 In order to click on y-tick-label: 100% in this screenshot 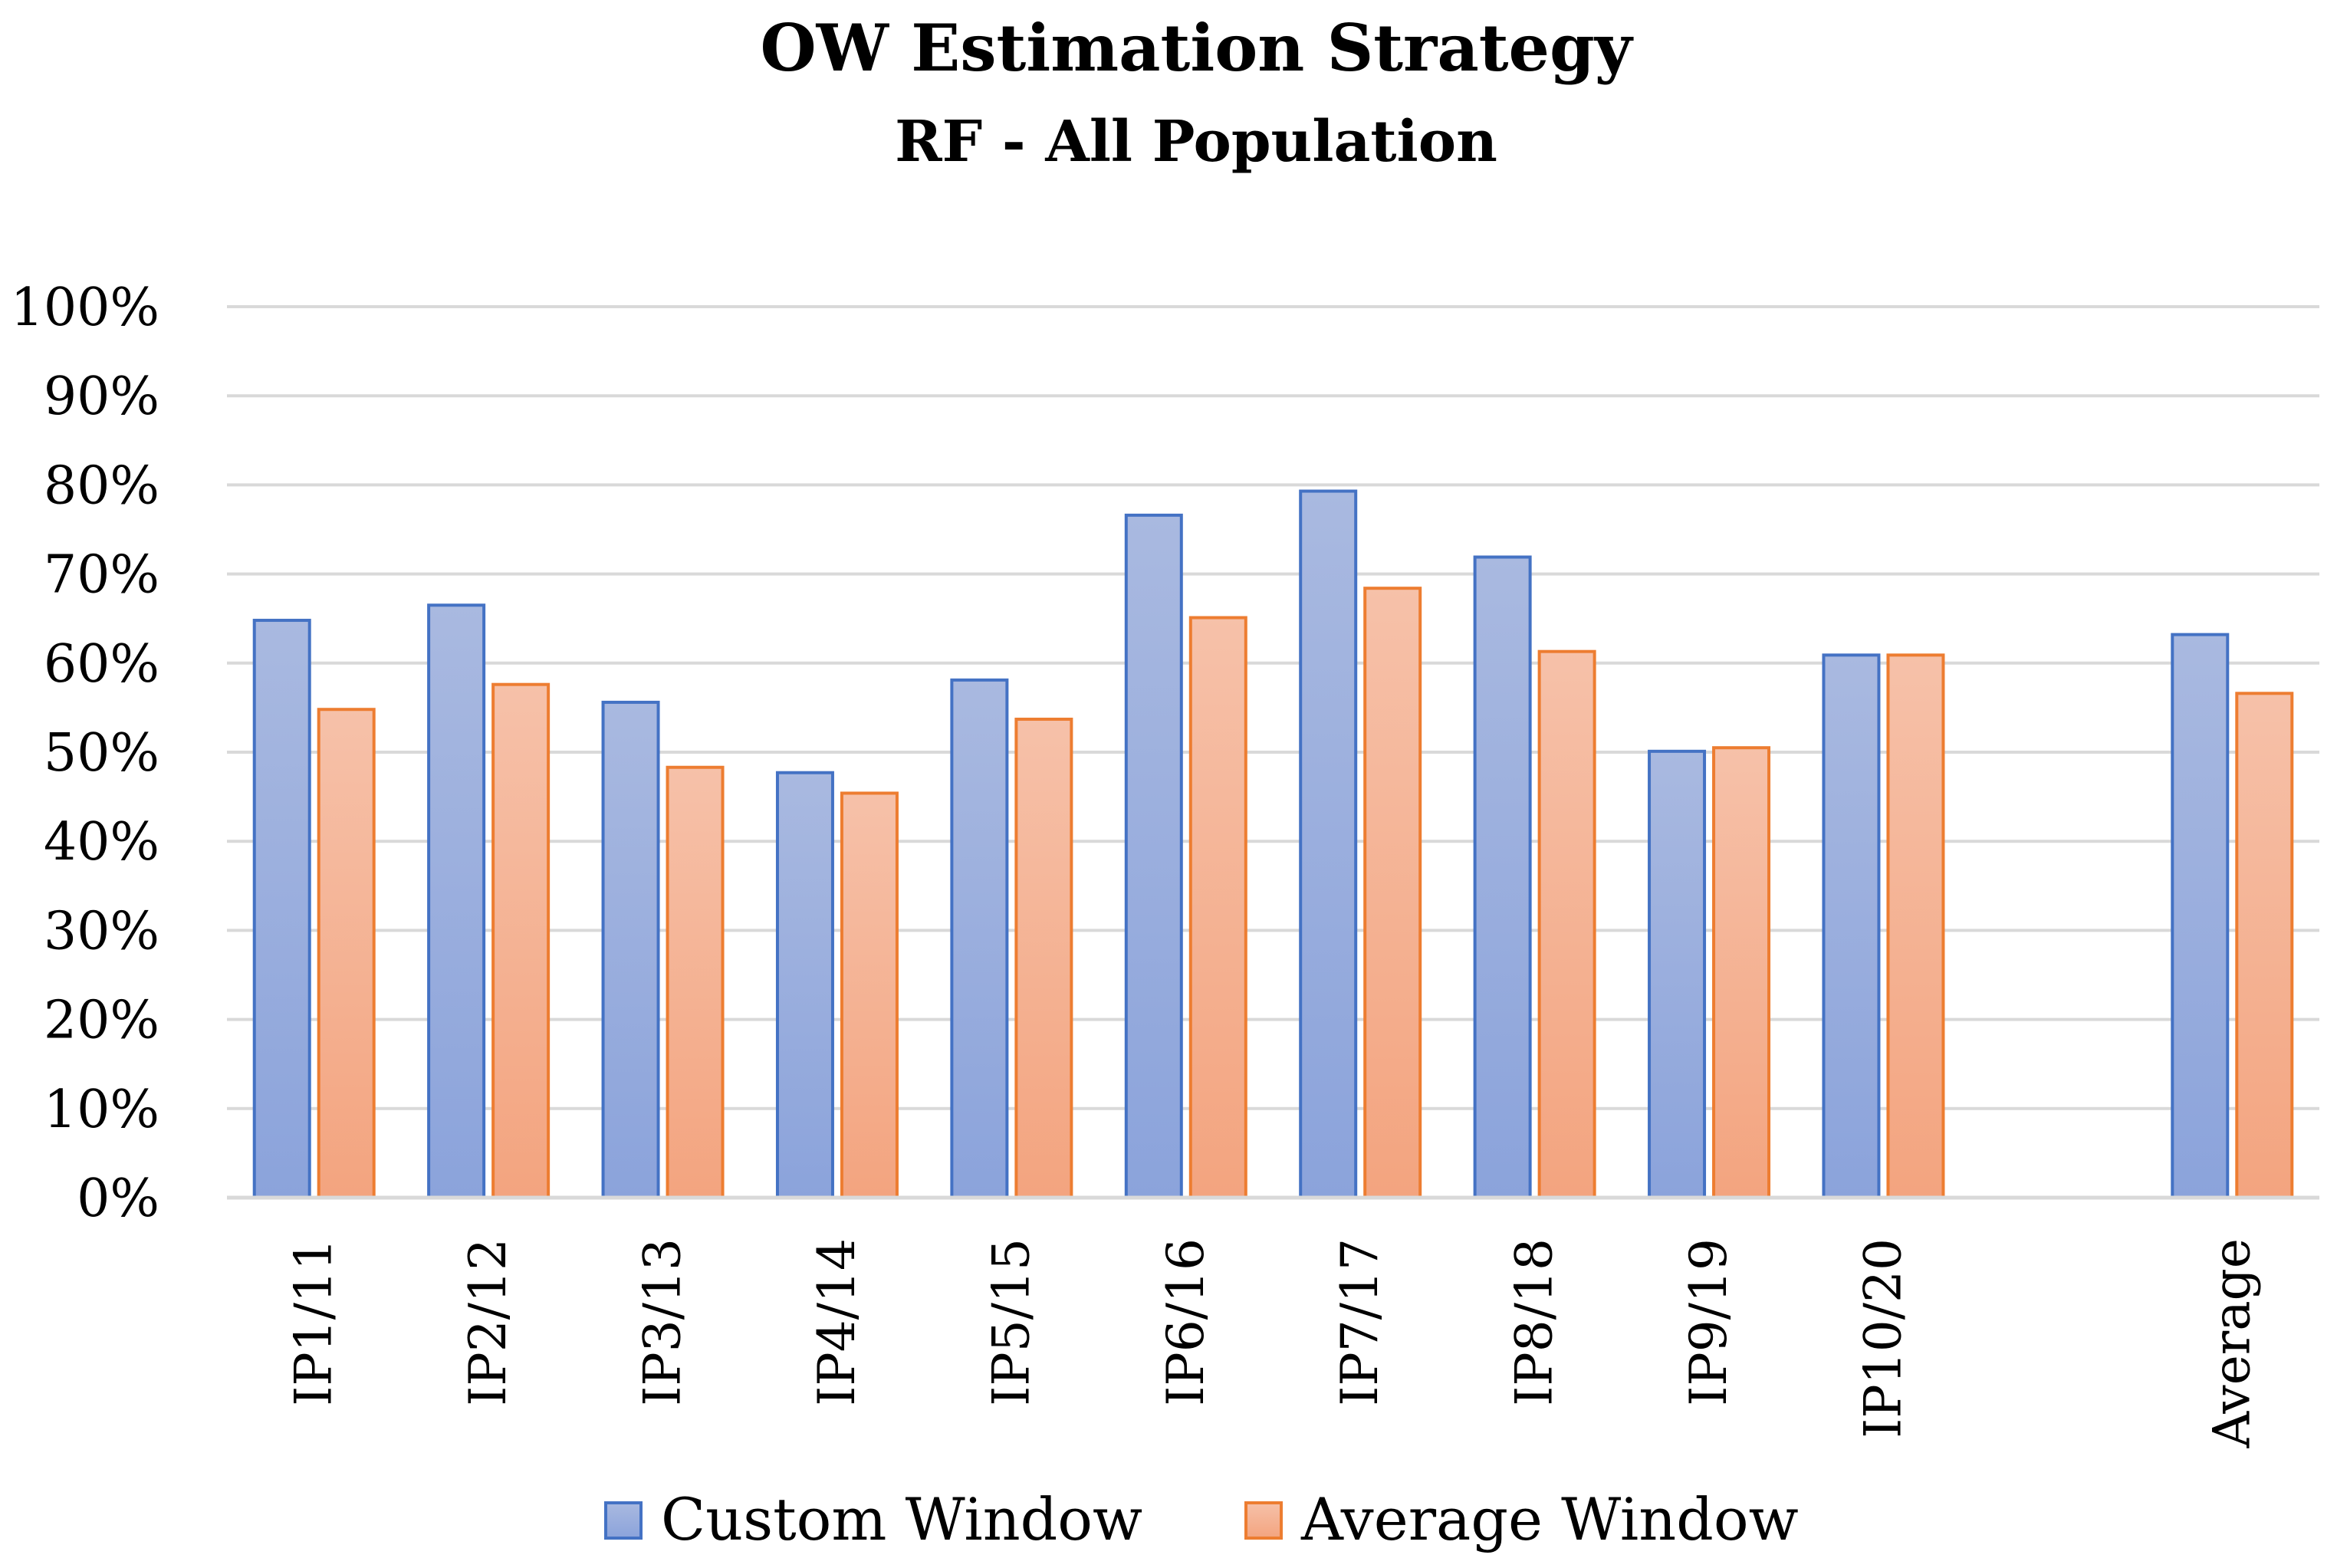, I will do `click(85, 308)`.